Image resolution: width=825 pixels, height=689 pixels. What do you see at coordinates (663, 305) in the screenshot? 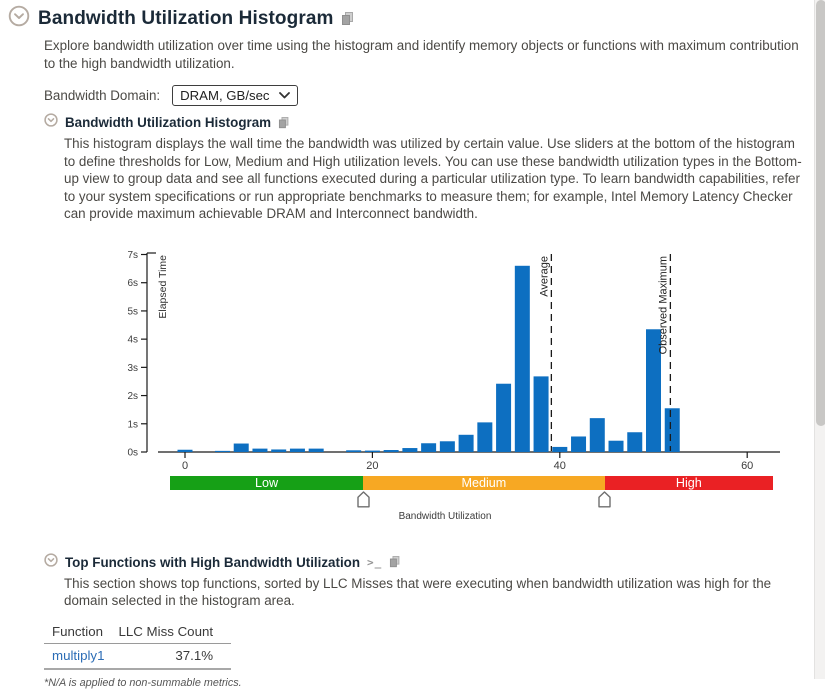
I see `annotation-label: Observed Maximum` at bounding box center [663, 305].